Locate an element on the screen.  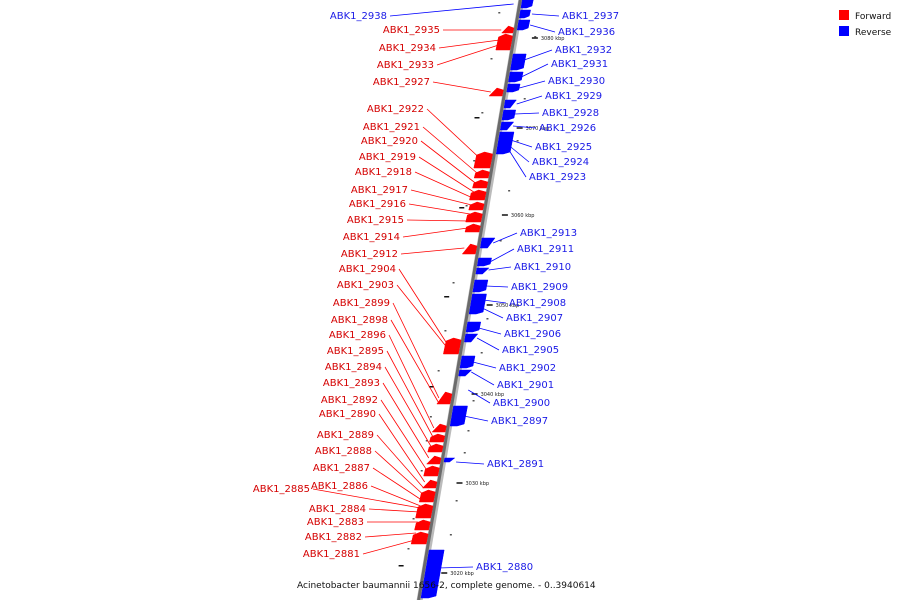
forward-gene-label: ABK1_2919 is located at coordinates (387, 157).